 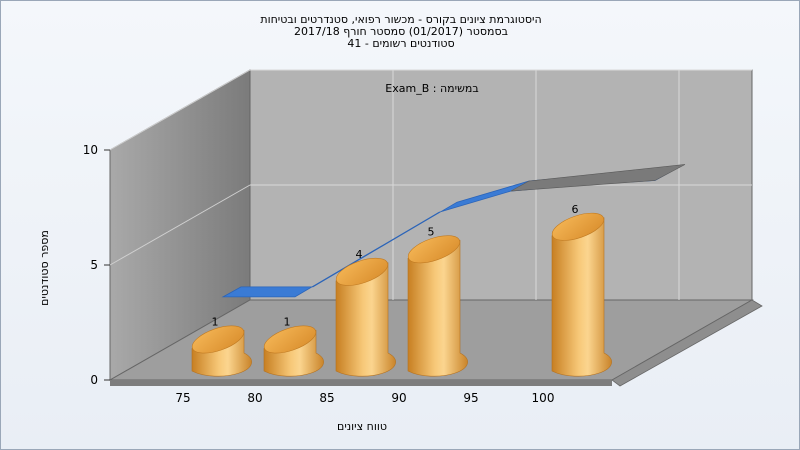 I want to click on y-tick-label: 0, so click(x=94, y=380).